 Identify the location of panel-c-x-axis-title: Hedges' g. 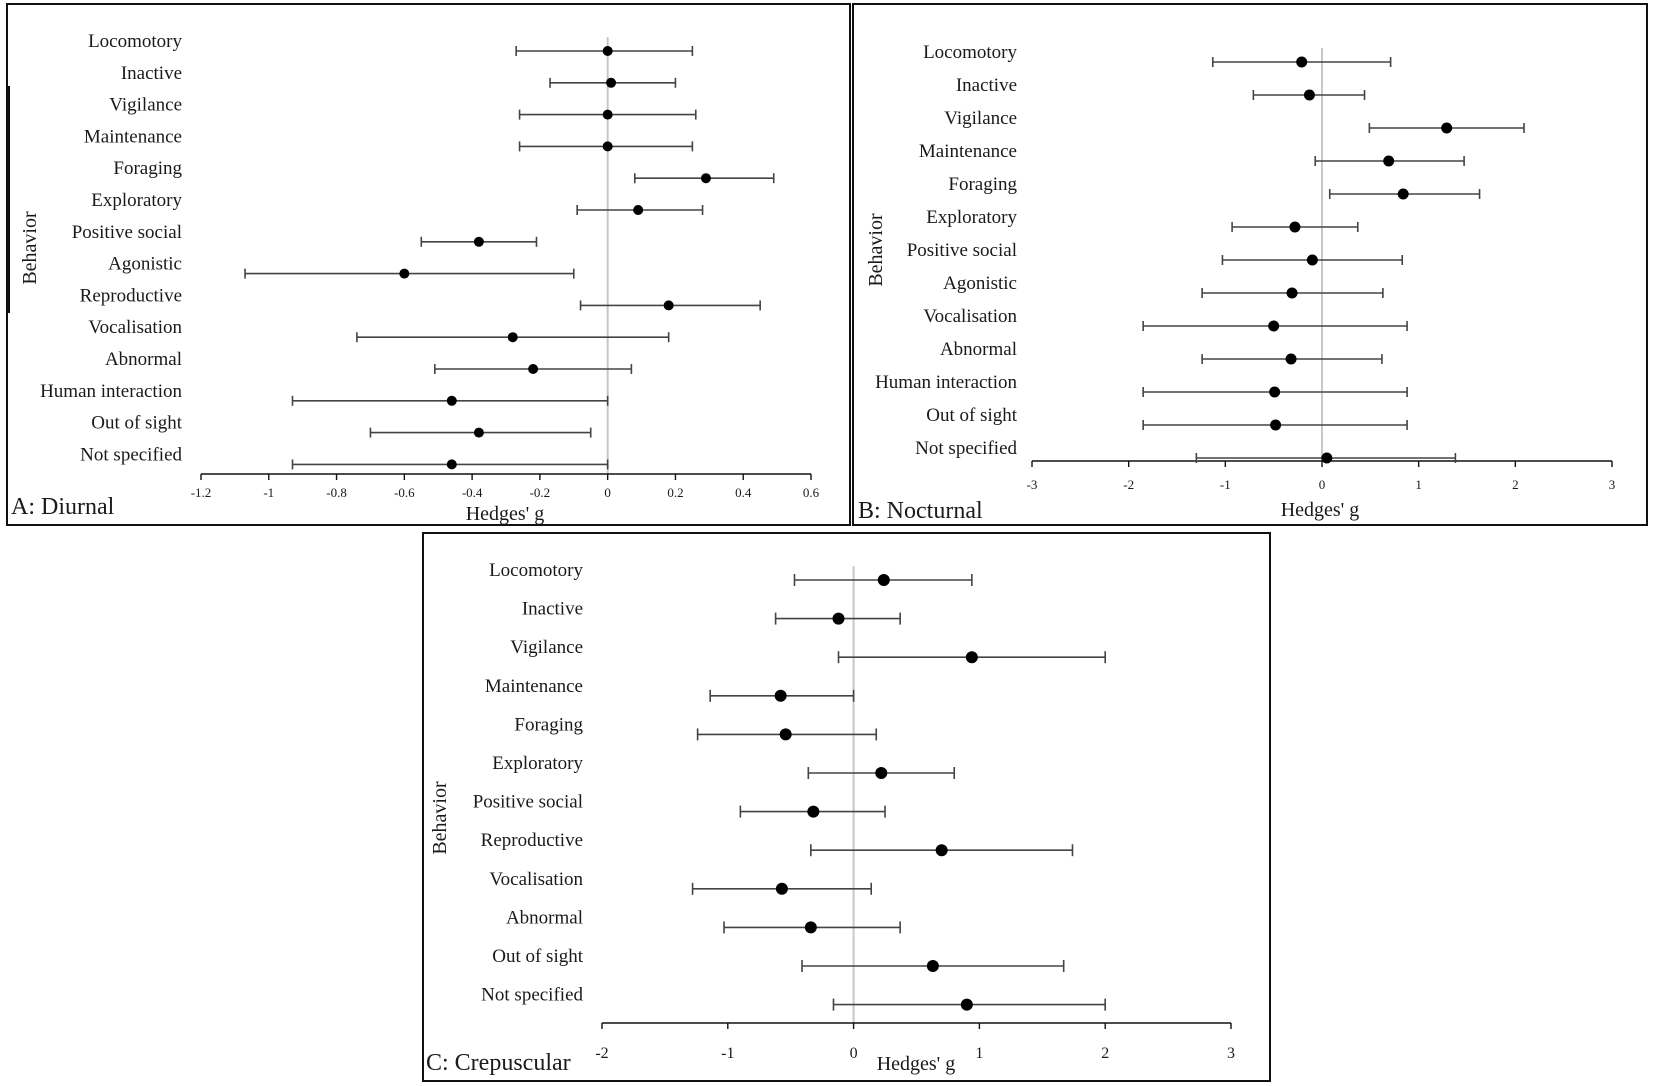
(916, 1064).